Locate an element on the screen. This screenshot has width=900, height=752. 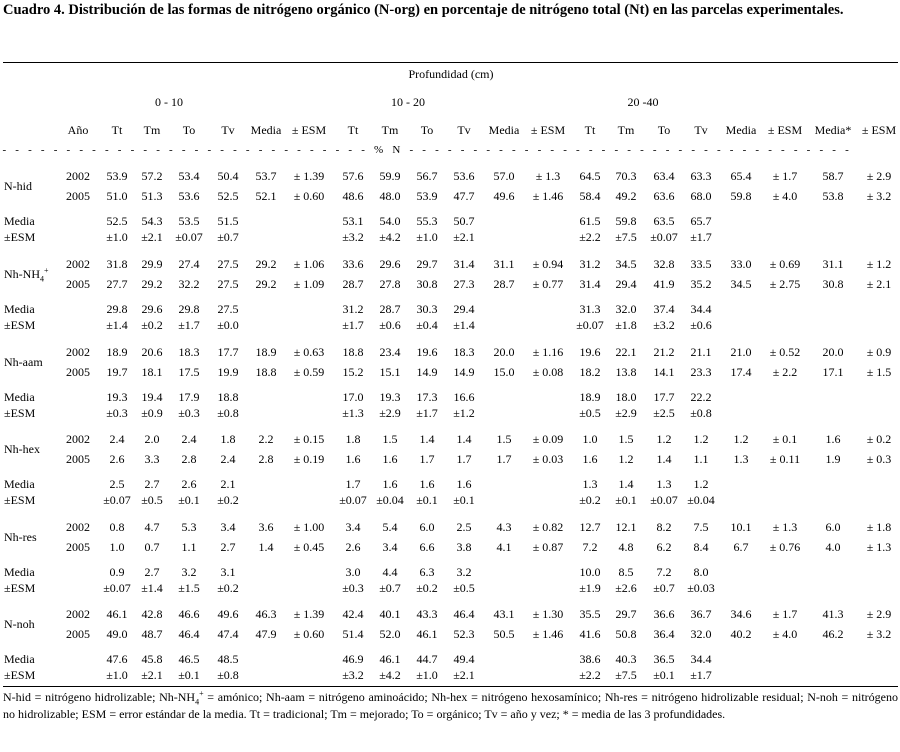
table-cell: 19.9 is located at coordinates (228, 372).